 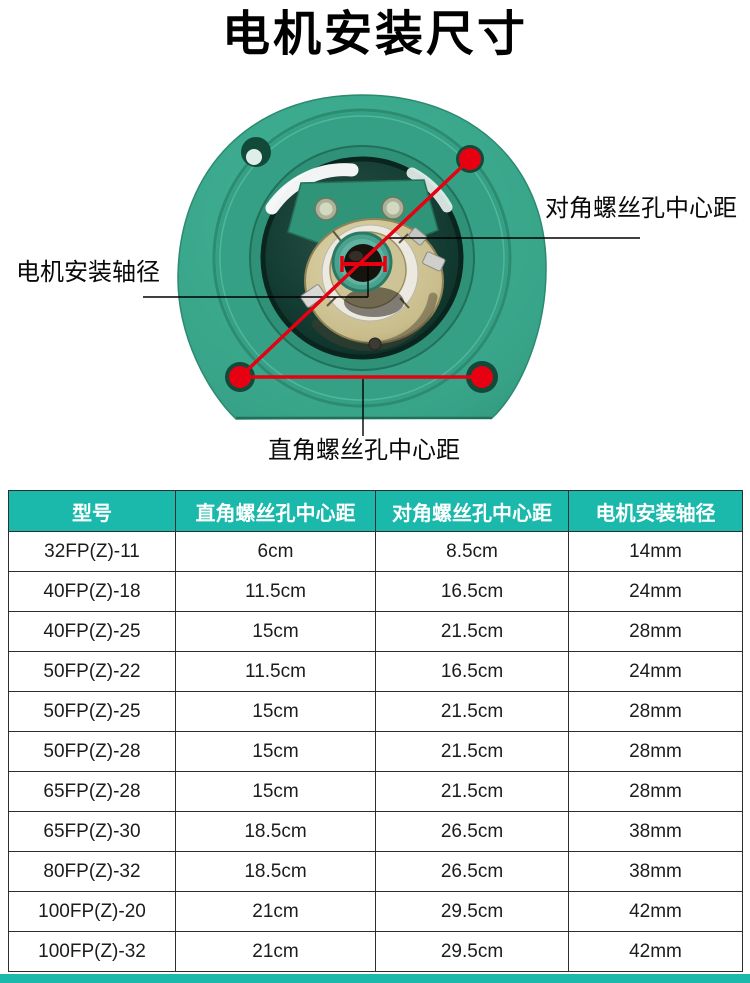 I want to click on model-cell: 100FP(Z)-20, so click(x=92, y=911).